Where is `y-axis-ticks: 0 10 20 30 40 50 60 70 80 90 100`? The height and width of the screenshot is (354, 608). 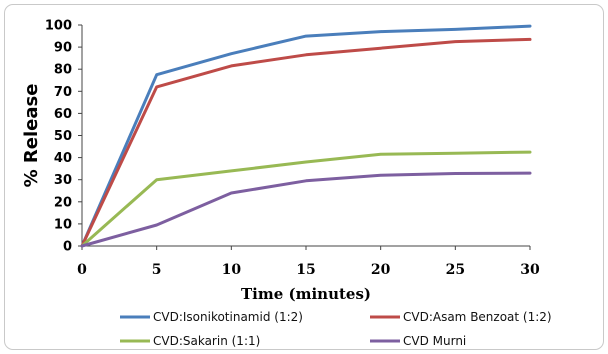
y-axis-ticks: 0 10 20 30 40 50 60 70 80 90 100 is located at coordinates (63, 137).